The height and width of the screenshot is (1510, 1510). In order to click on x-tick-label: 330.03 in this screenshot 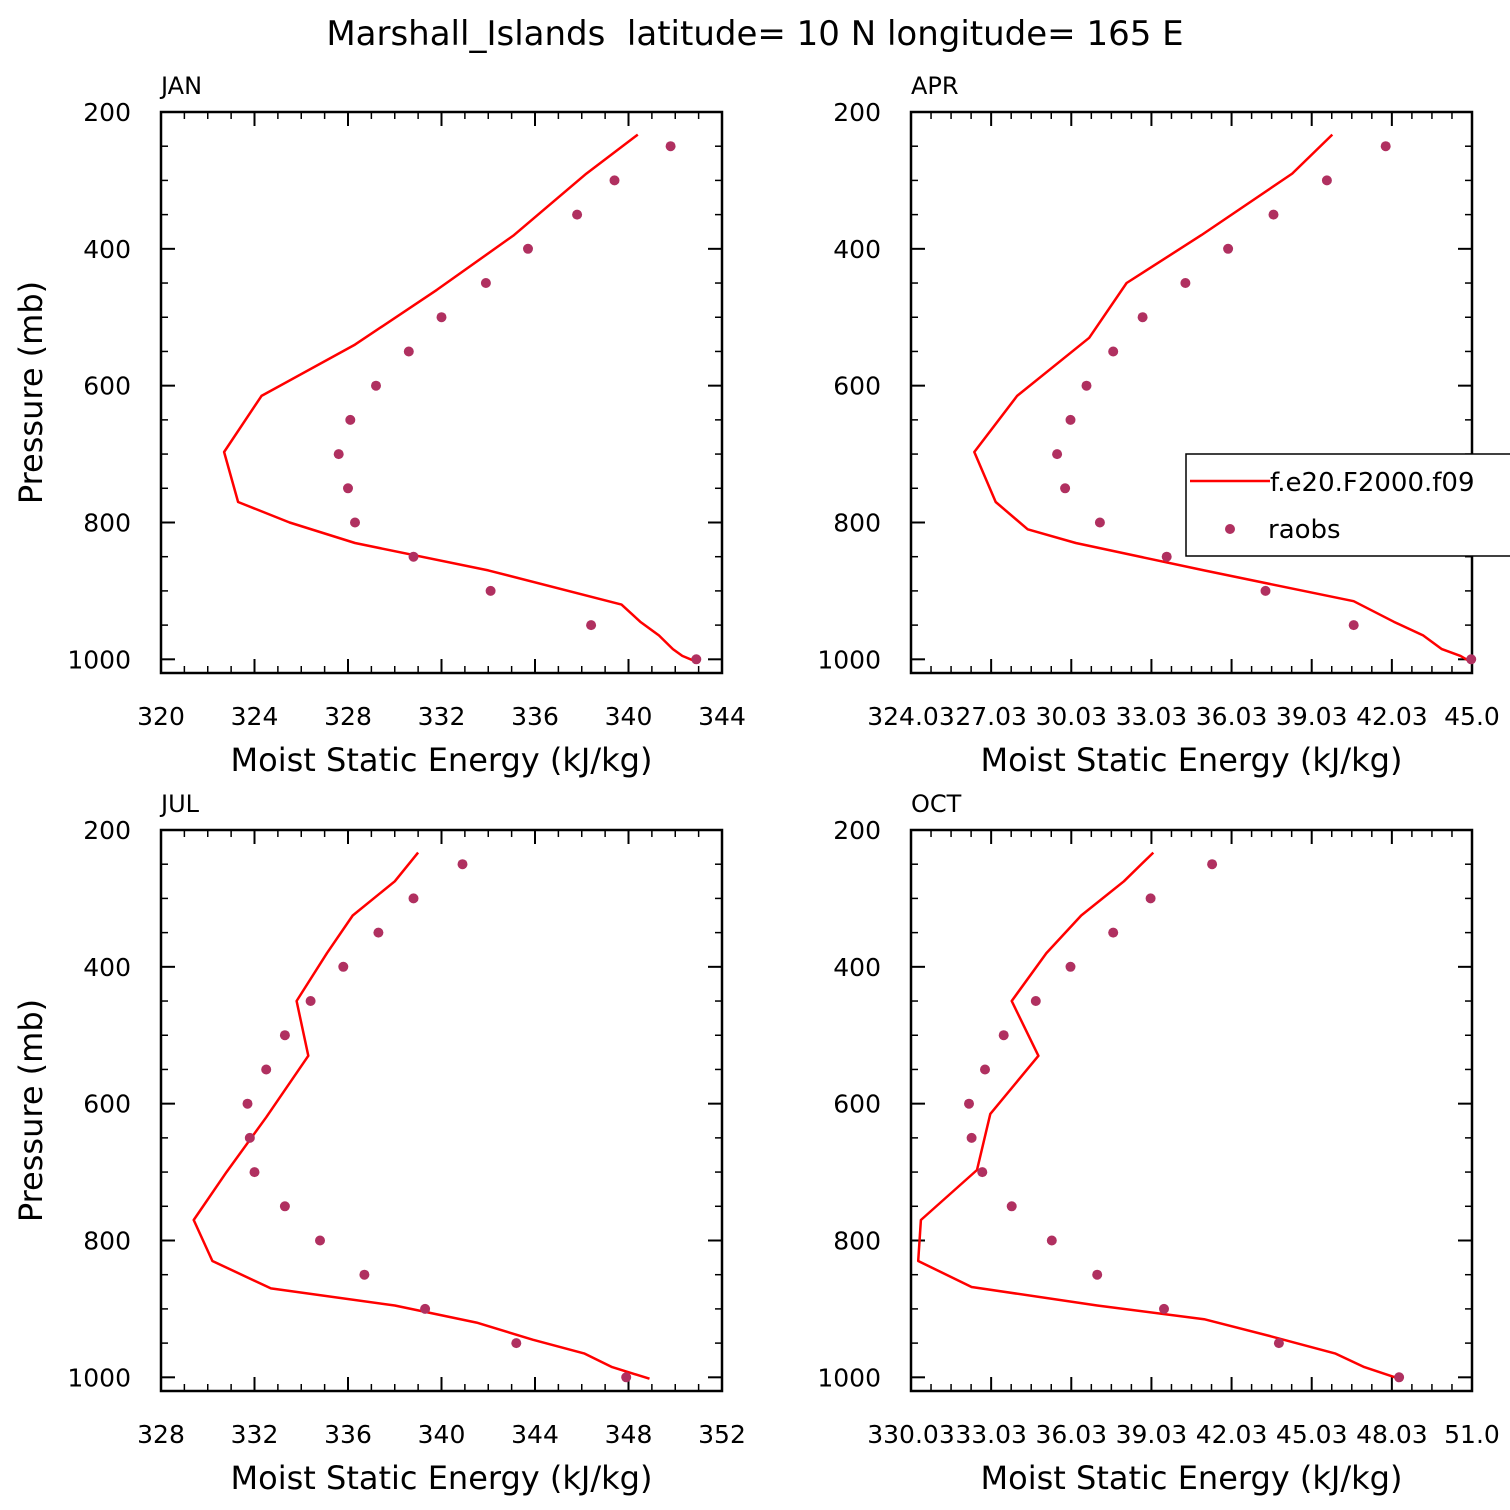, I will do `click(910, 1434)`.